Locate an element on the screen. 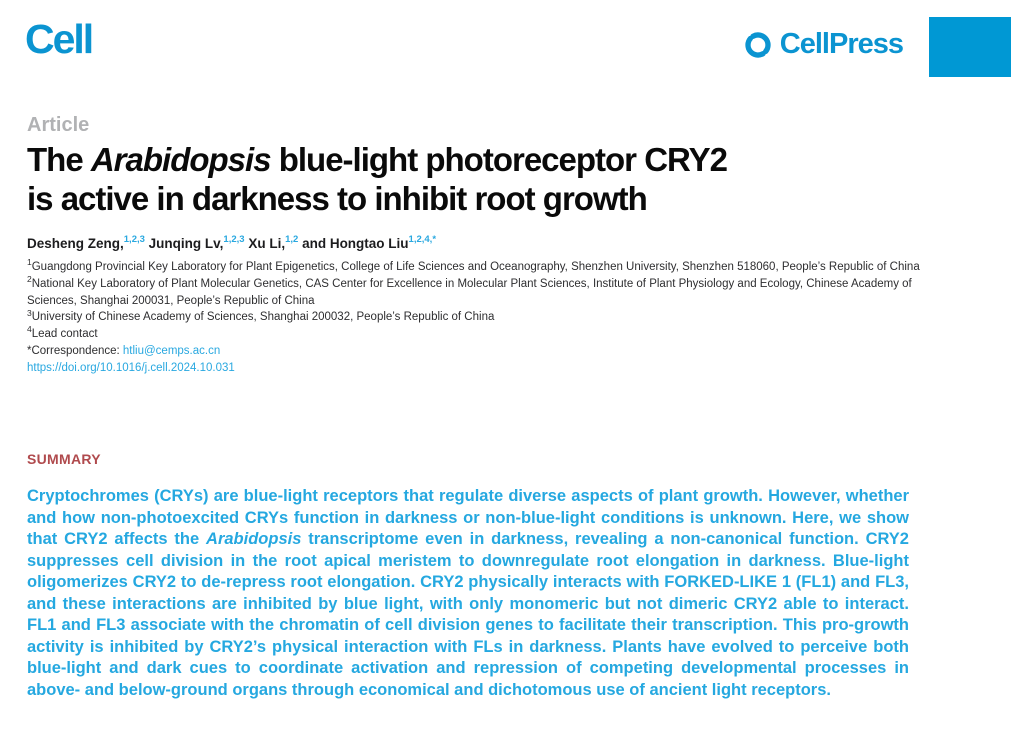 This screenshot has width=1011, height=741. correspondence-line: *Correspondence: htliu@cemps.ac.cn is located at coordinates (483, 351).